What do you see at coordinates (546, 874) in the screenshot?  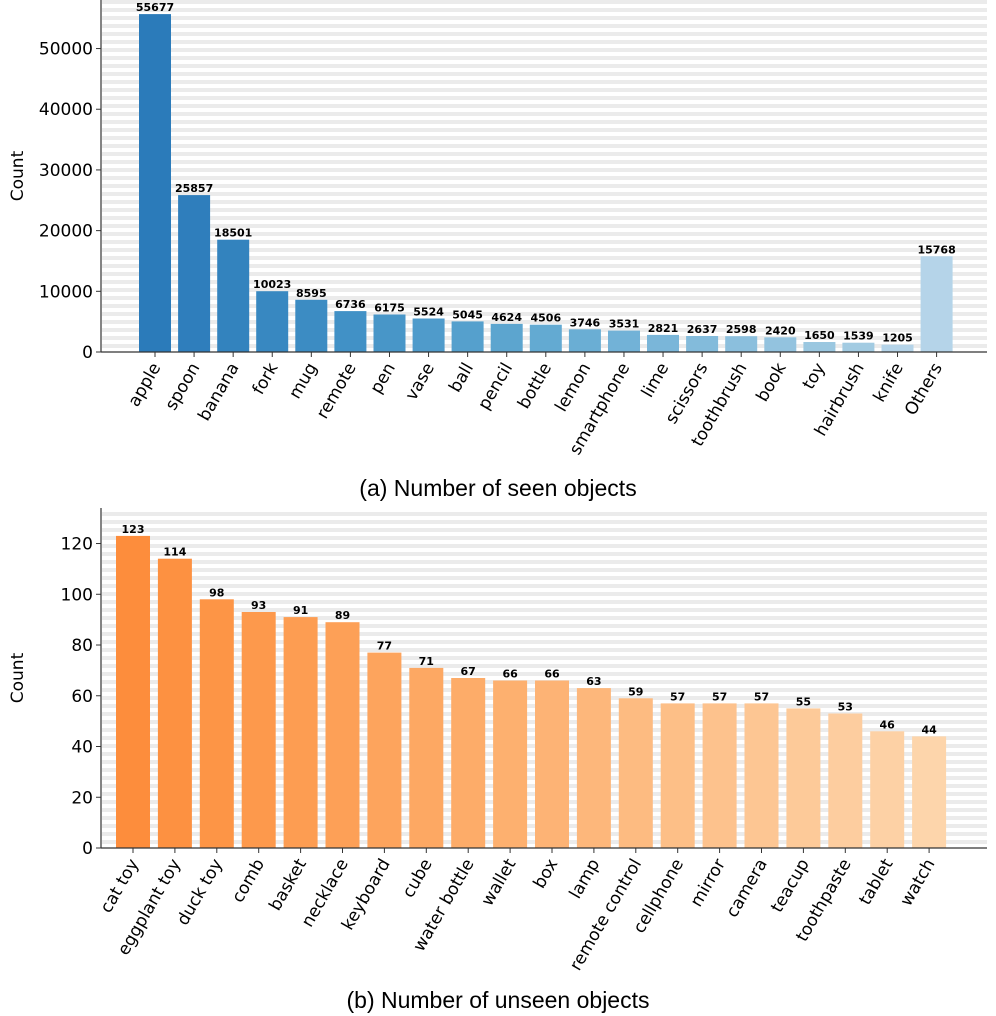 I see `x-tick-label: box` at bounding box center [546, 874].